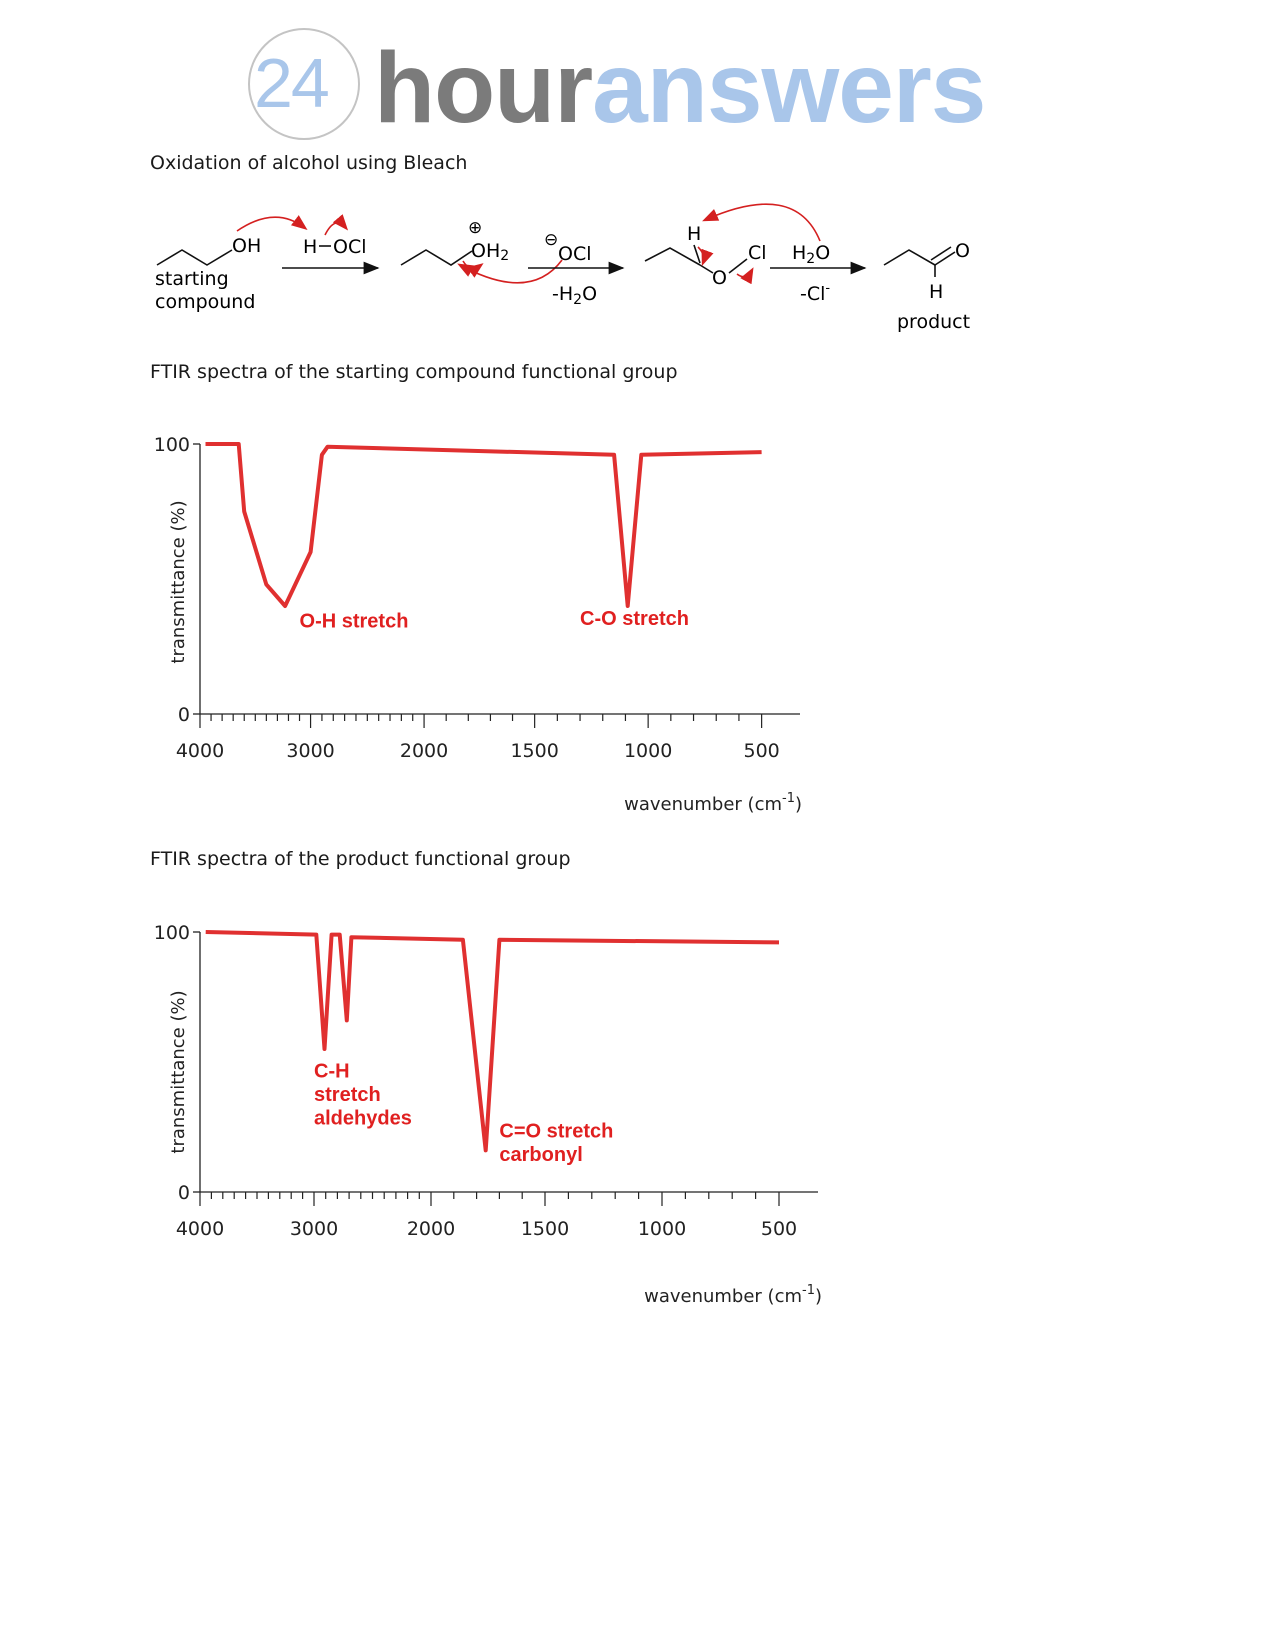 The width and height of the screenshot is (1275, 1650). I want to click on arrow-bond-to-ocl, so click(336, 225).